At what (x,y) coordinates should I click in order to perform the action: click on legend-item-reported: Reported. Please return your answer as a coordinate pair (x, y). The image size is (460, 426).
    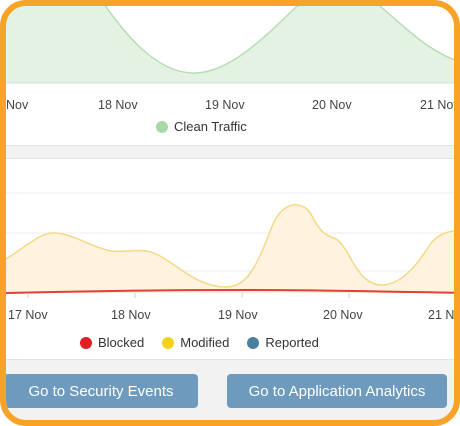
    Looking at the image, I should click on (283, 342).